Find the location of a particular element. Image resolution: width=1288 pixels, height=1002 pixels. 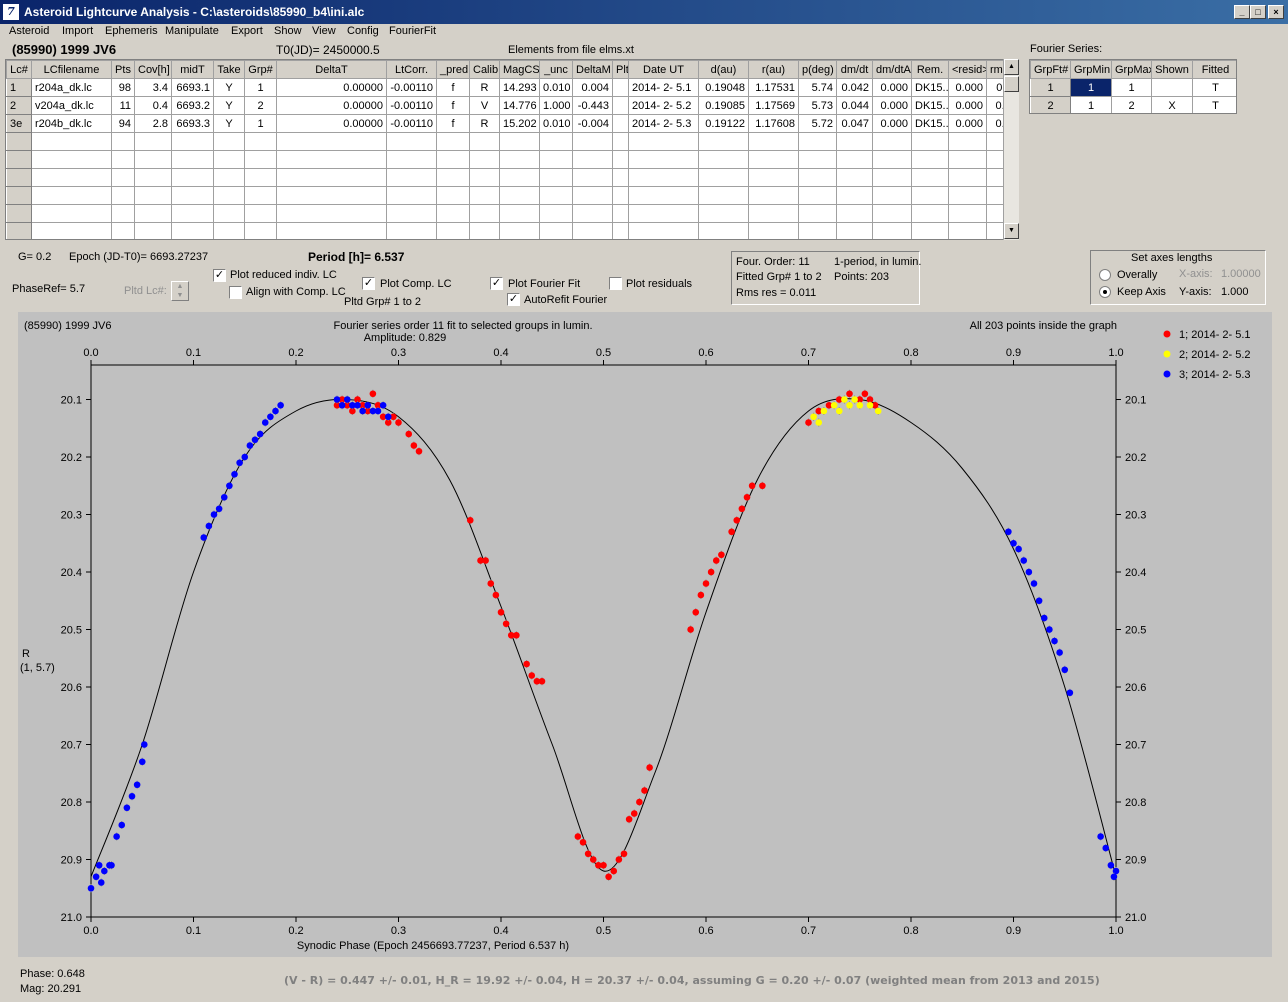

table-cell: 2014- 2- 5.2 is located at coordinates (663, 105).